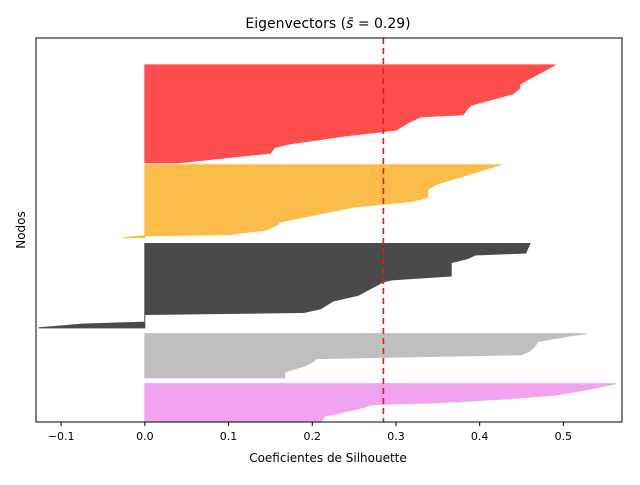 This screenshot has height=485, width=640. Describe the element at coordinates (61, 436) in the screenshot. I see `x-tick-label: −0.1` at that location.